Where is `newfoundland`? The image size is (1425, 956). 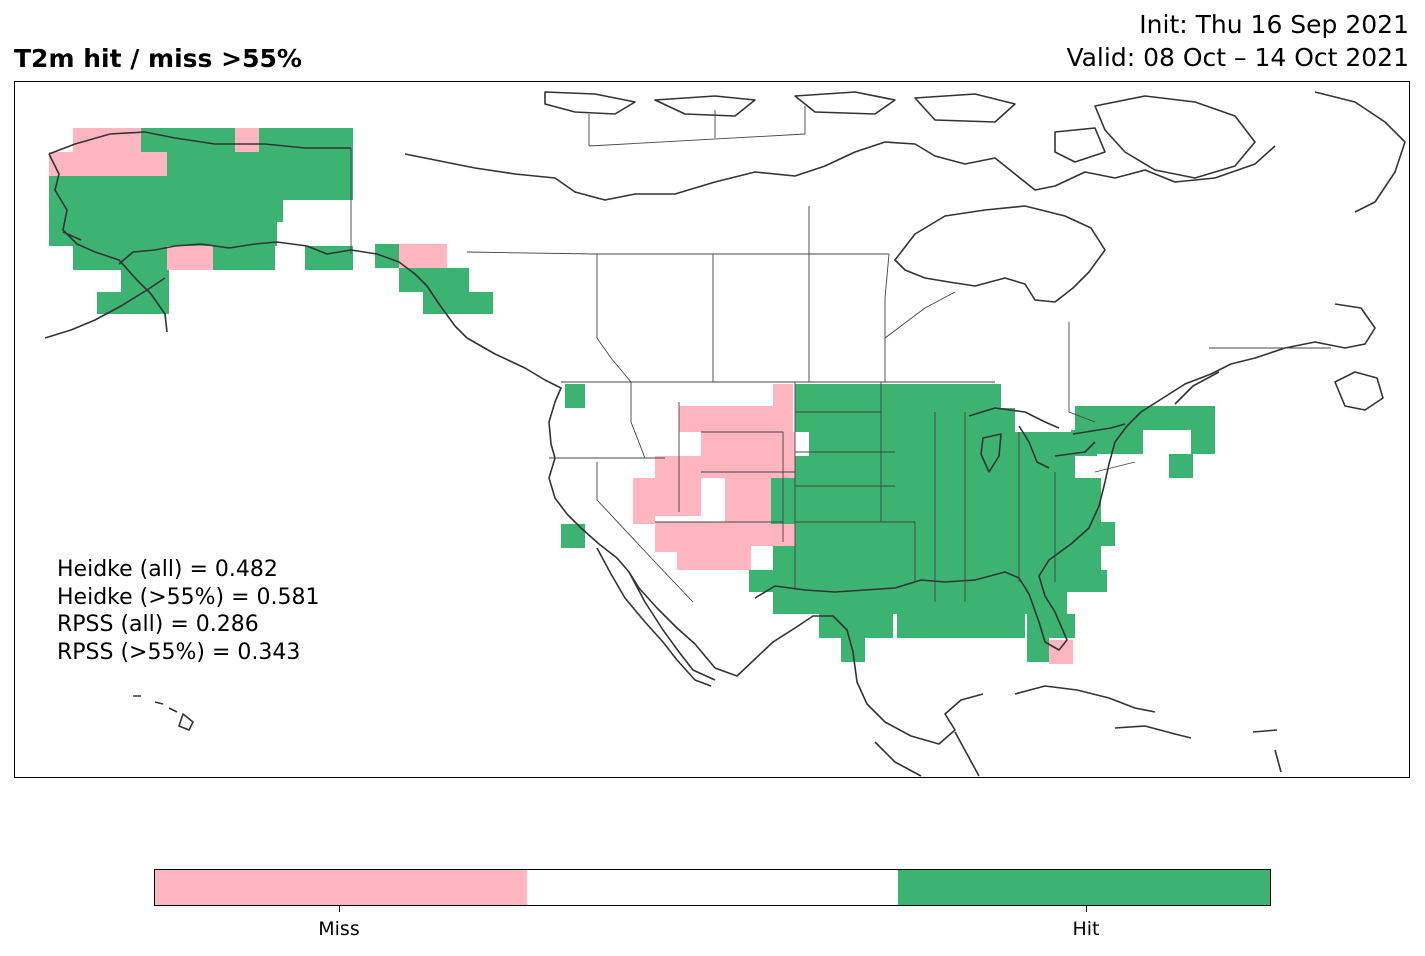 newfoundland is located at coordinates (1359, 391).